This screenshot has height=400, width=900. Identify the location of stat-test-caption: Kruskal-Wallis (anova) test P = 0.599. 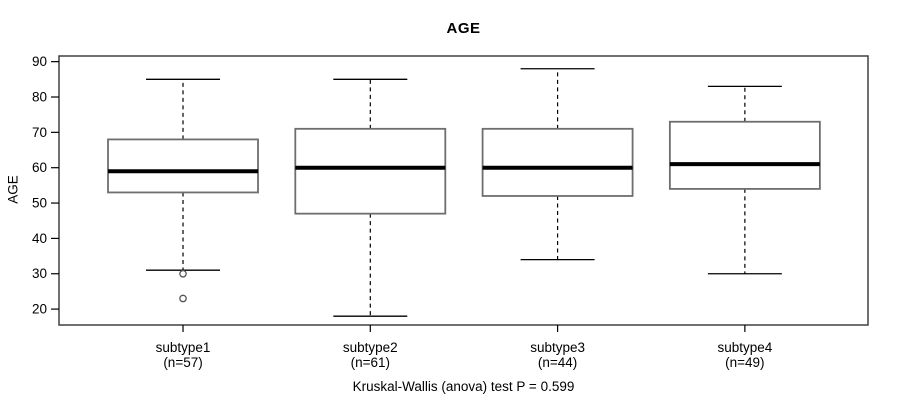
(463, 386).